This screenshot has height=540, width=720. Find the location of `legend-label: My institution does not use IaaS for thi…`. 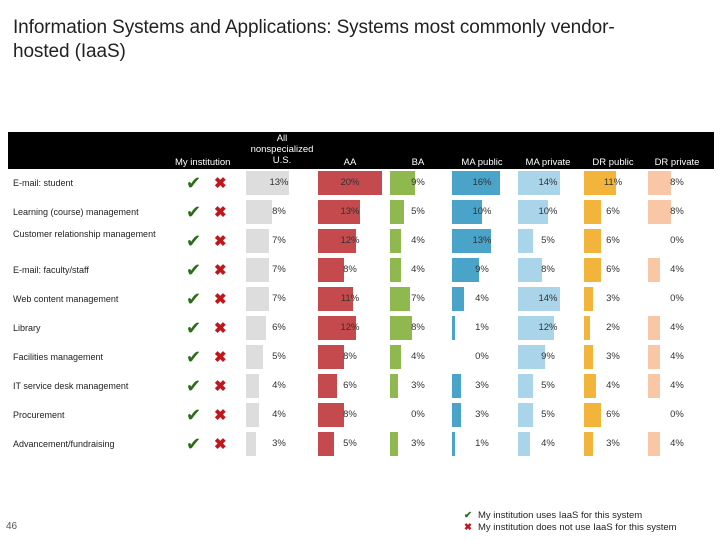

legend-label: My institution does not use IaaS for thi… is located at coordinates (577, 527).